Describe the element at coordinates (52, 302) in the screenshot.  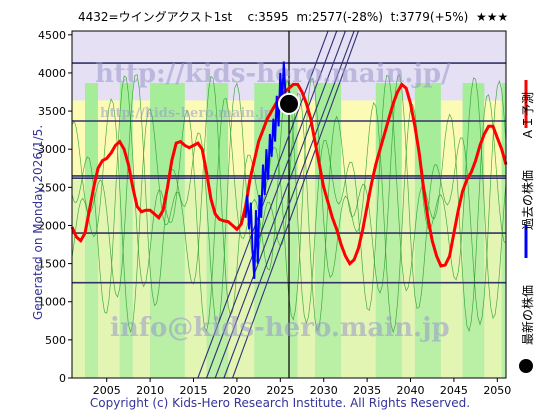
I see `y-tick-label-2: 1000` at that location.